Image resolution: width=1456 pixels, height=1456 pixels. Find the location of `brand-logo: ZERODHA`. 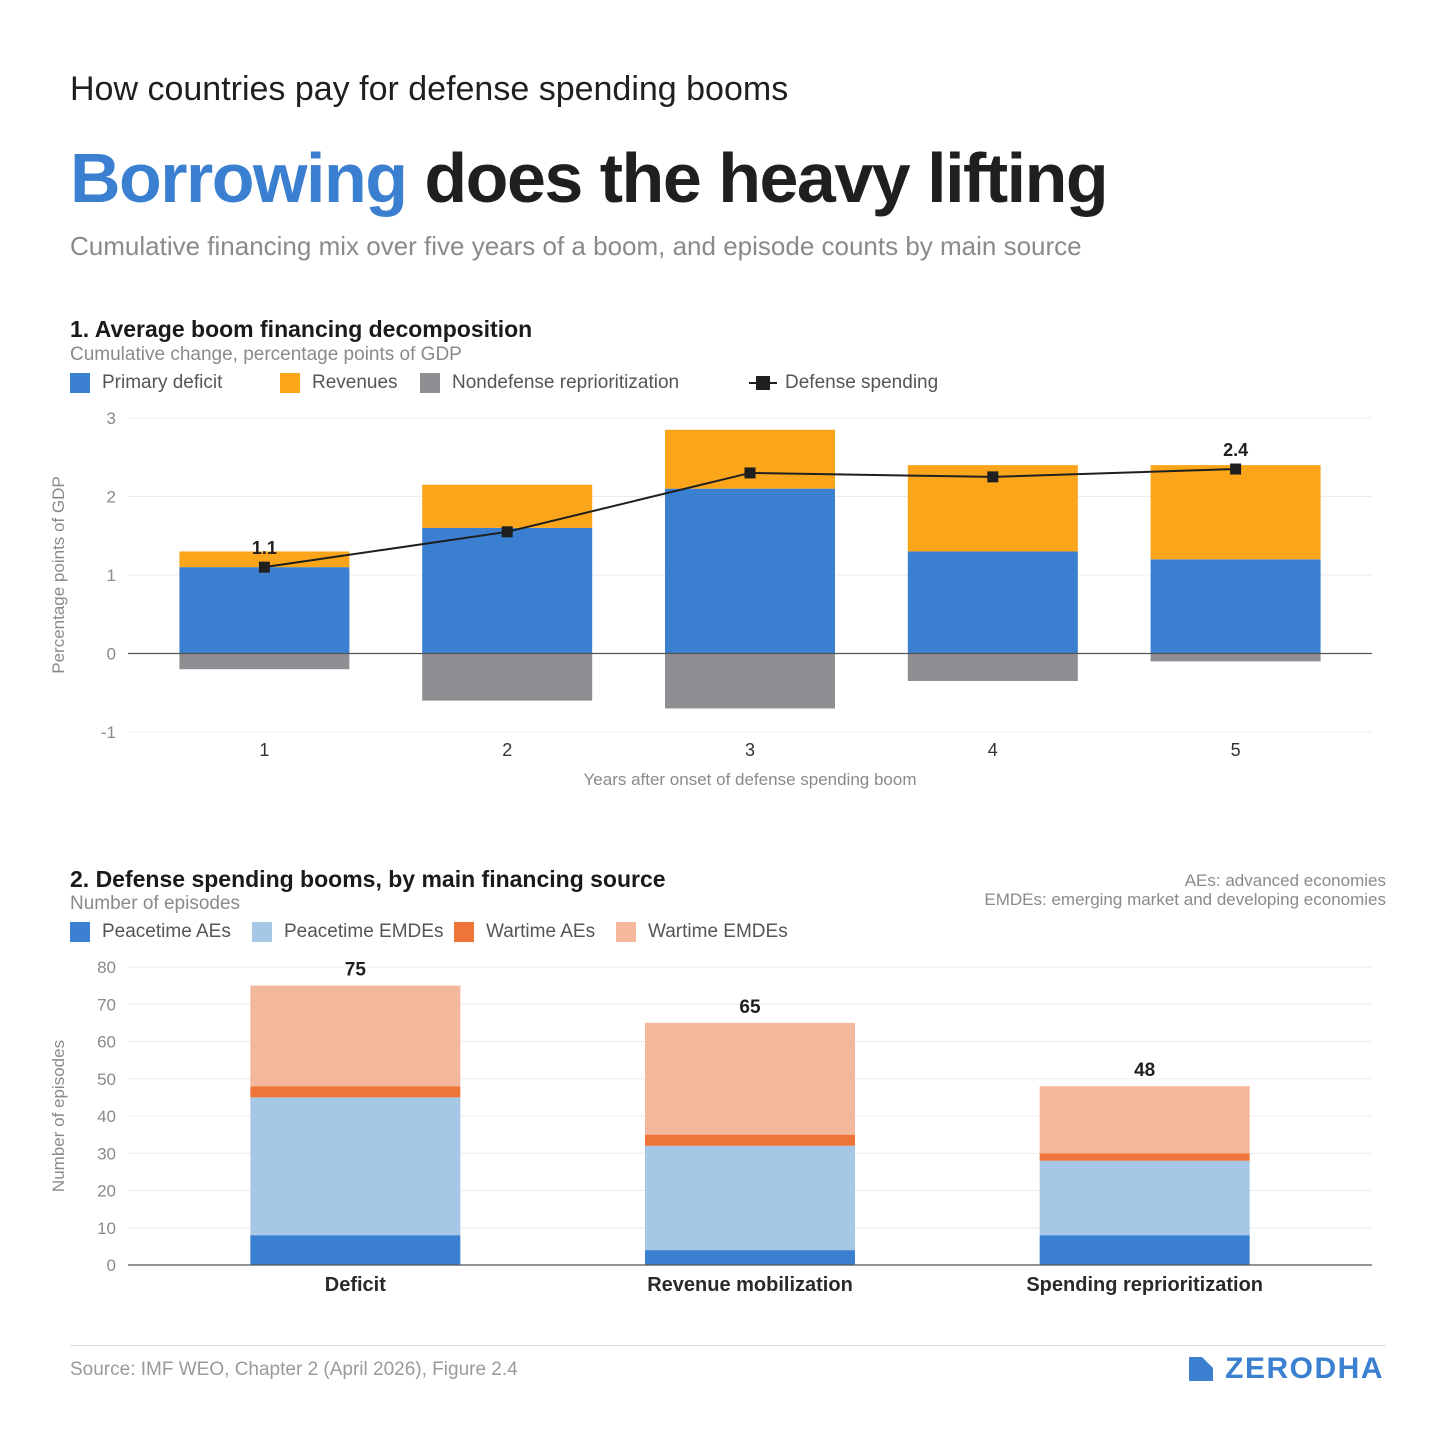

brand-logo: ZERODHA is located at coordinates (1286, 1369).